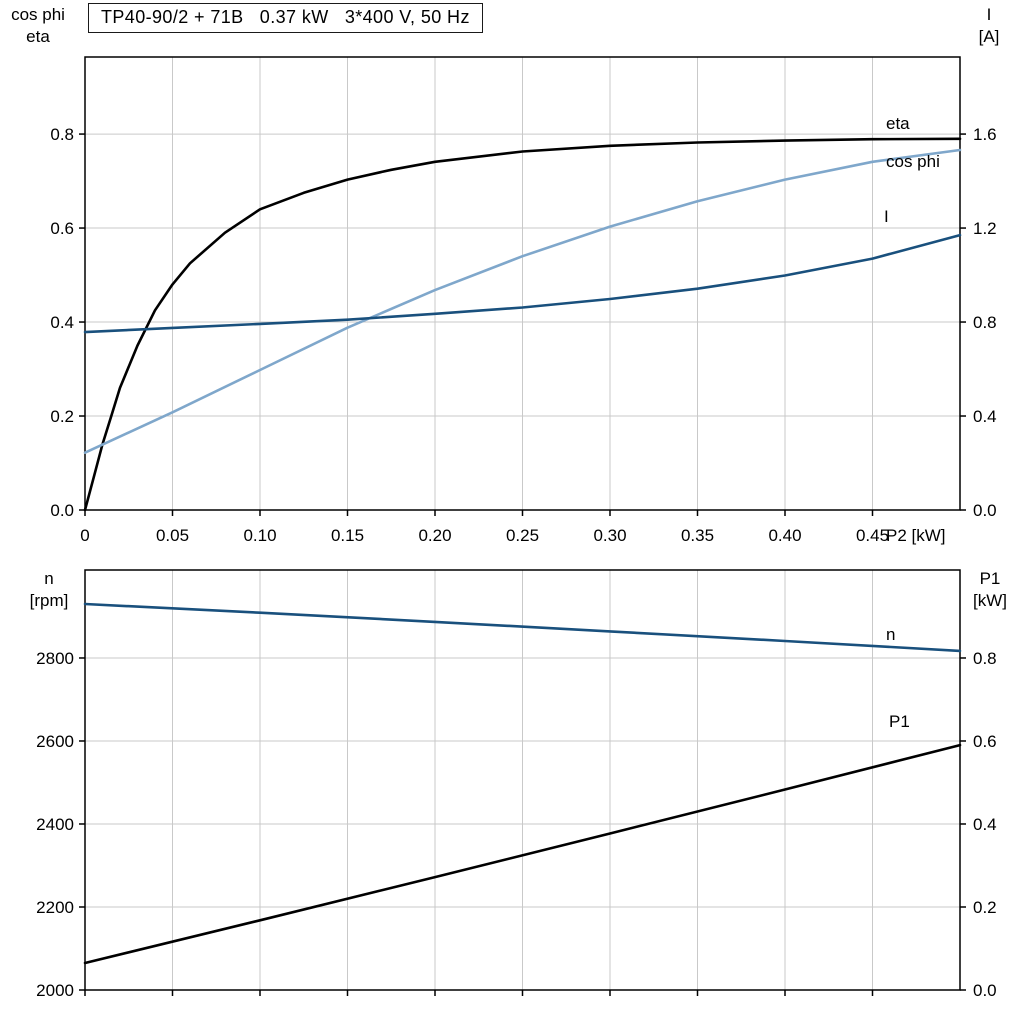  What do you see at coordinates (990, 590) in the screenshot?
I see `bottom-chart-right-axis-title: P1 [kW]` at bounding box center [990, 590].